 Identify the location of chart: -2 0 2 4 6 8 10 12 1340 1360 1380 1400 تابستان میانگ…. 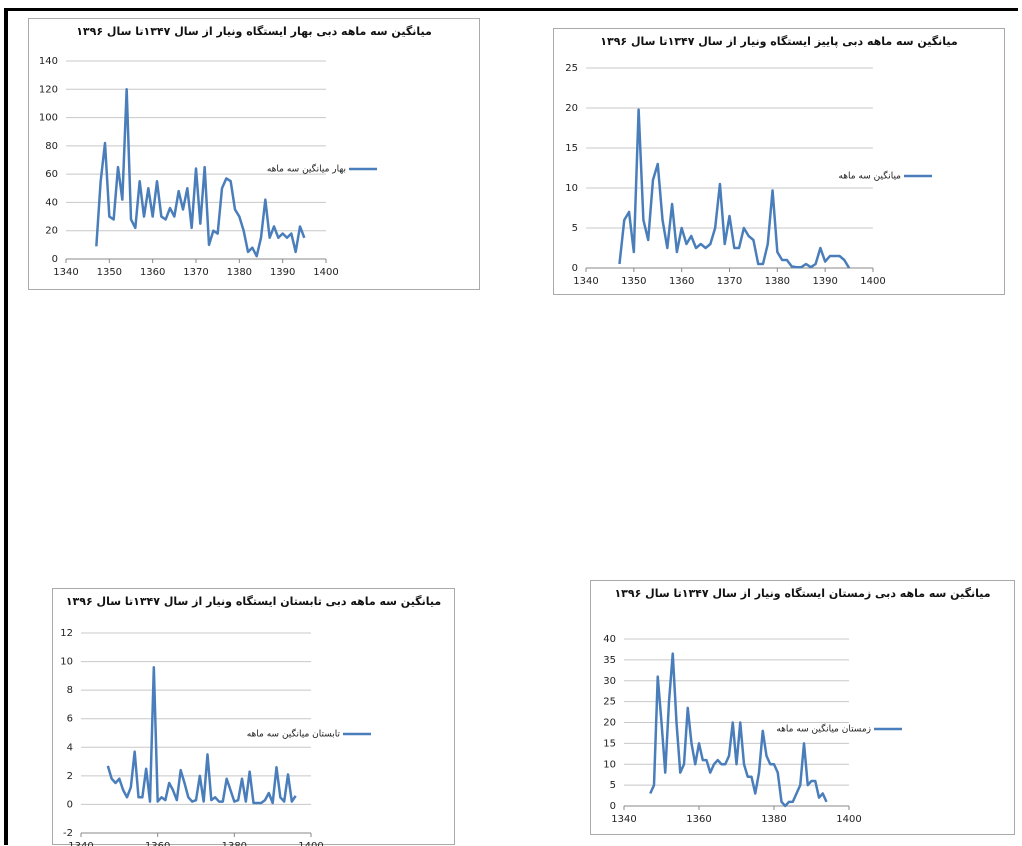
(215, 737).